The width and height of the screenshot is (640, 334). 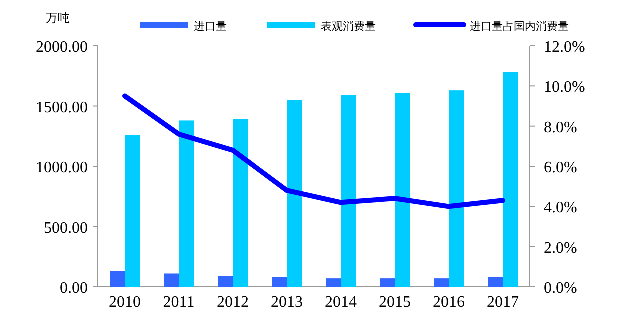 I want to click on y-tick-label: 500.00, so click(x=66, y=228).